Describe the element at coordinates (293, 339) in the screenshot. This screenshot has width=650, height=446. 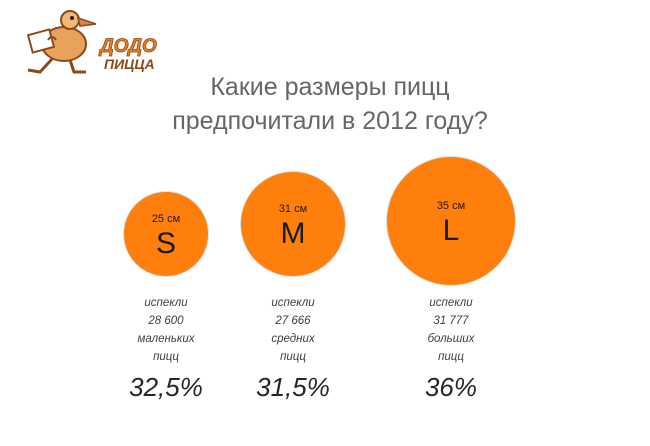
I see `caption-line: средних` at that location.